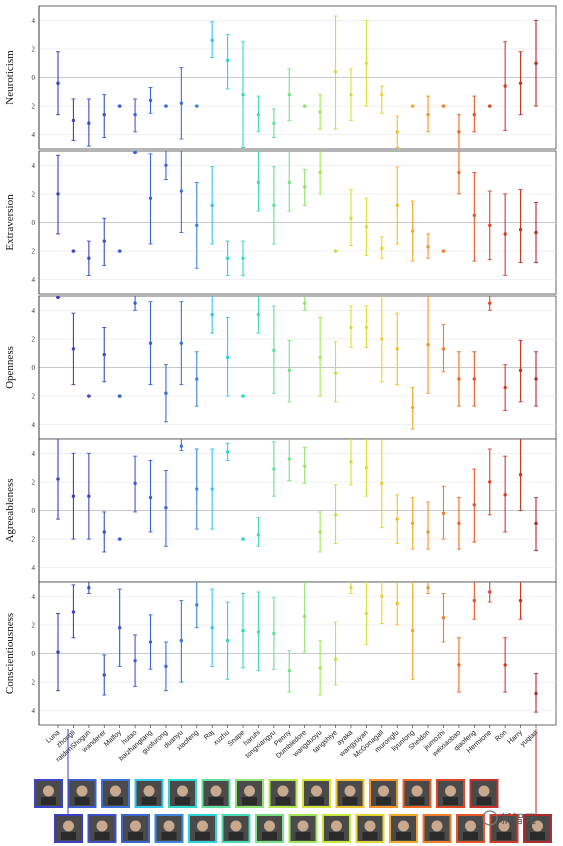 The width and height of the screenshot is (563, 846). Describe the element at coordinates (381, 484) in the screenshot. I see `errorbar-McGonagall` at that location.